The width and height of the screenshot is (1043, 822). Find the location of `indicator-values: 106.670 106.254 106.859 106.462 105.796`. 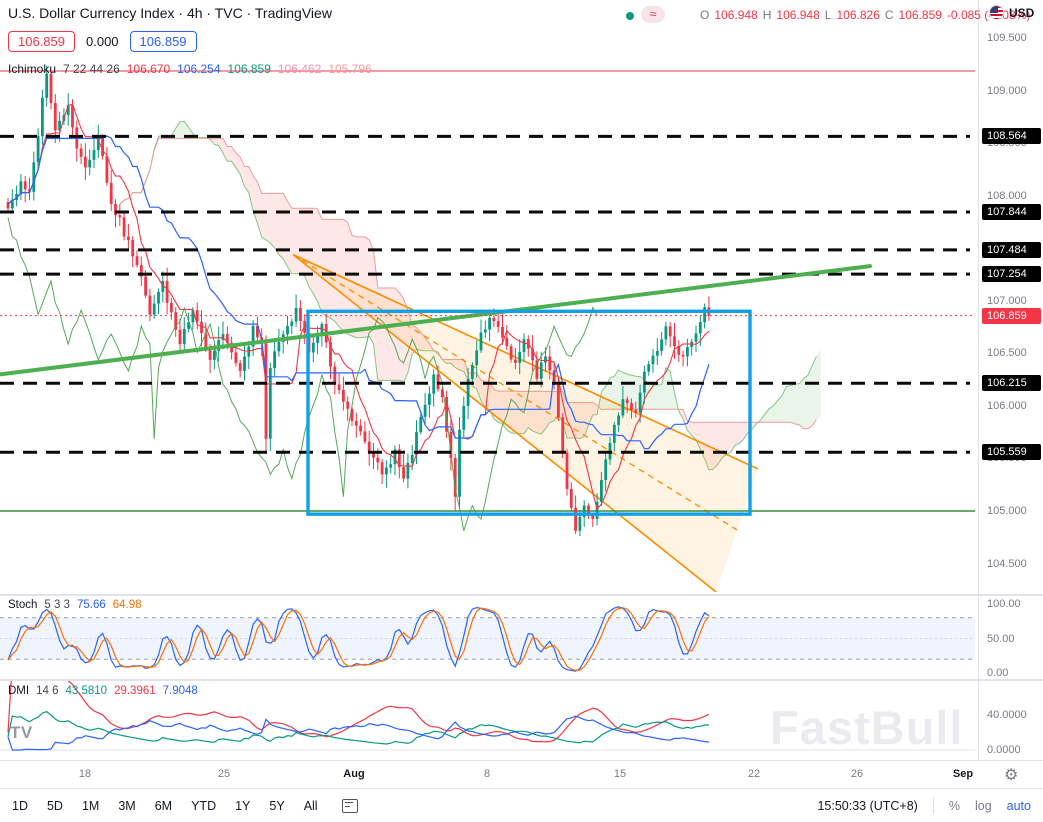

indicator-values: 106.670 106.254 106.859 106.462 105.796 is located at coordinates (249, 69).